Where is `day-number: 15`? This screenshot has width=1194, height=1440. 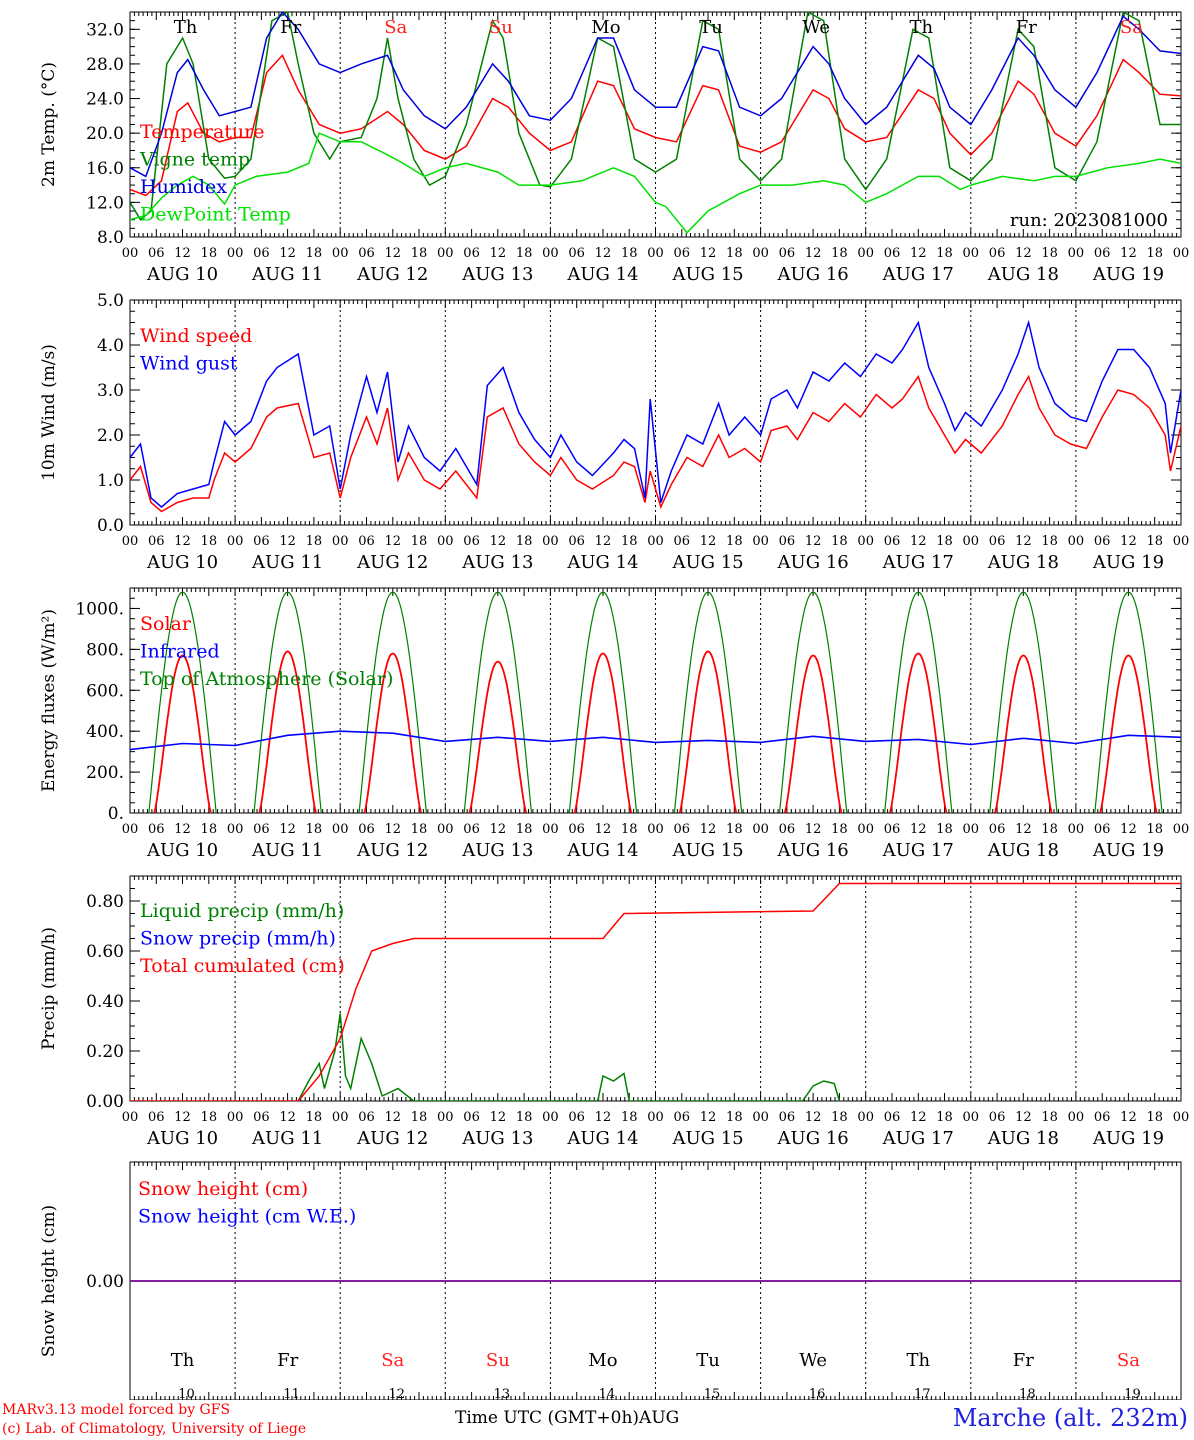 day-number: 15 is located at coordinates (712, 1393).